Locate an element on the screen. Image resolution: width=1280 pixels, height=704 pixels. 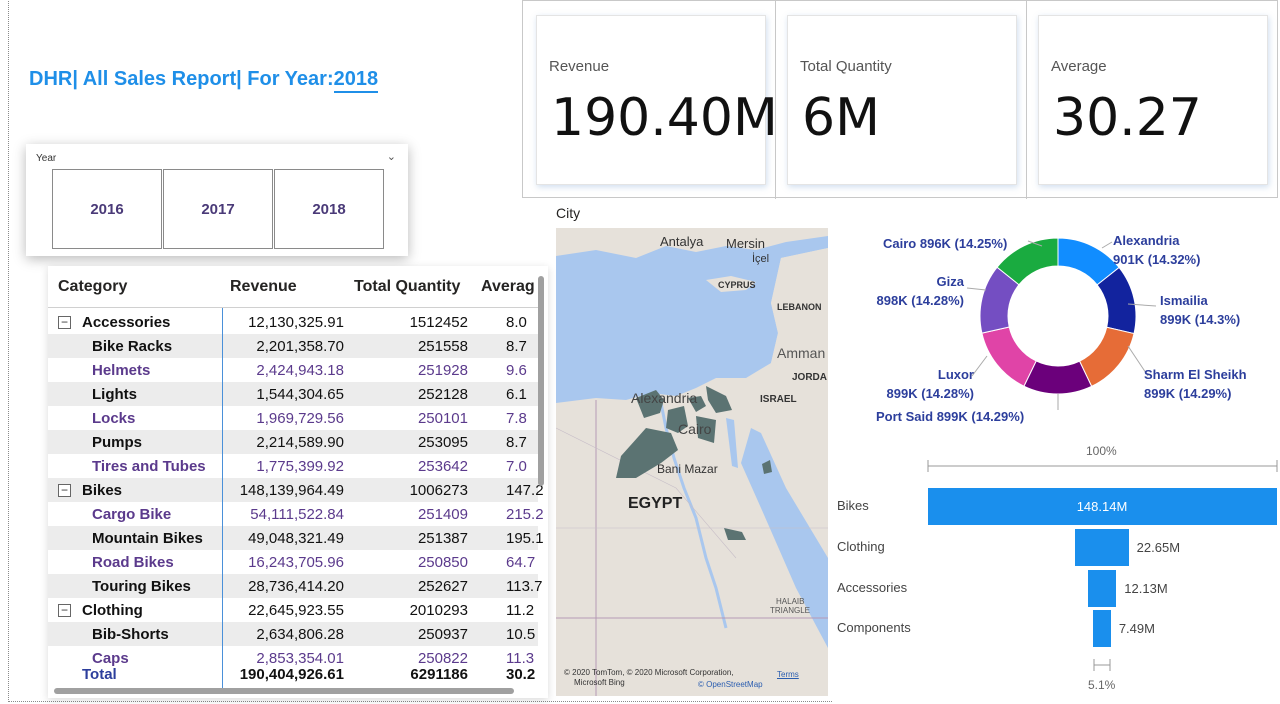
year-slicer: Year ⌄ 2016 2017 2018 is located at coordinates (217, 200).